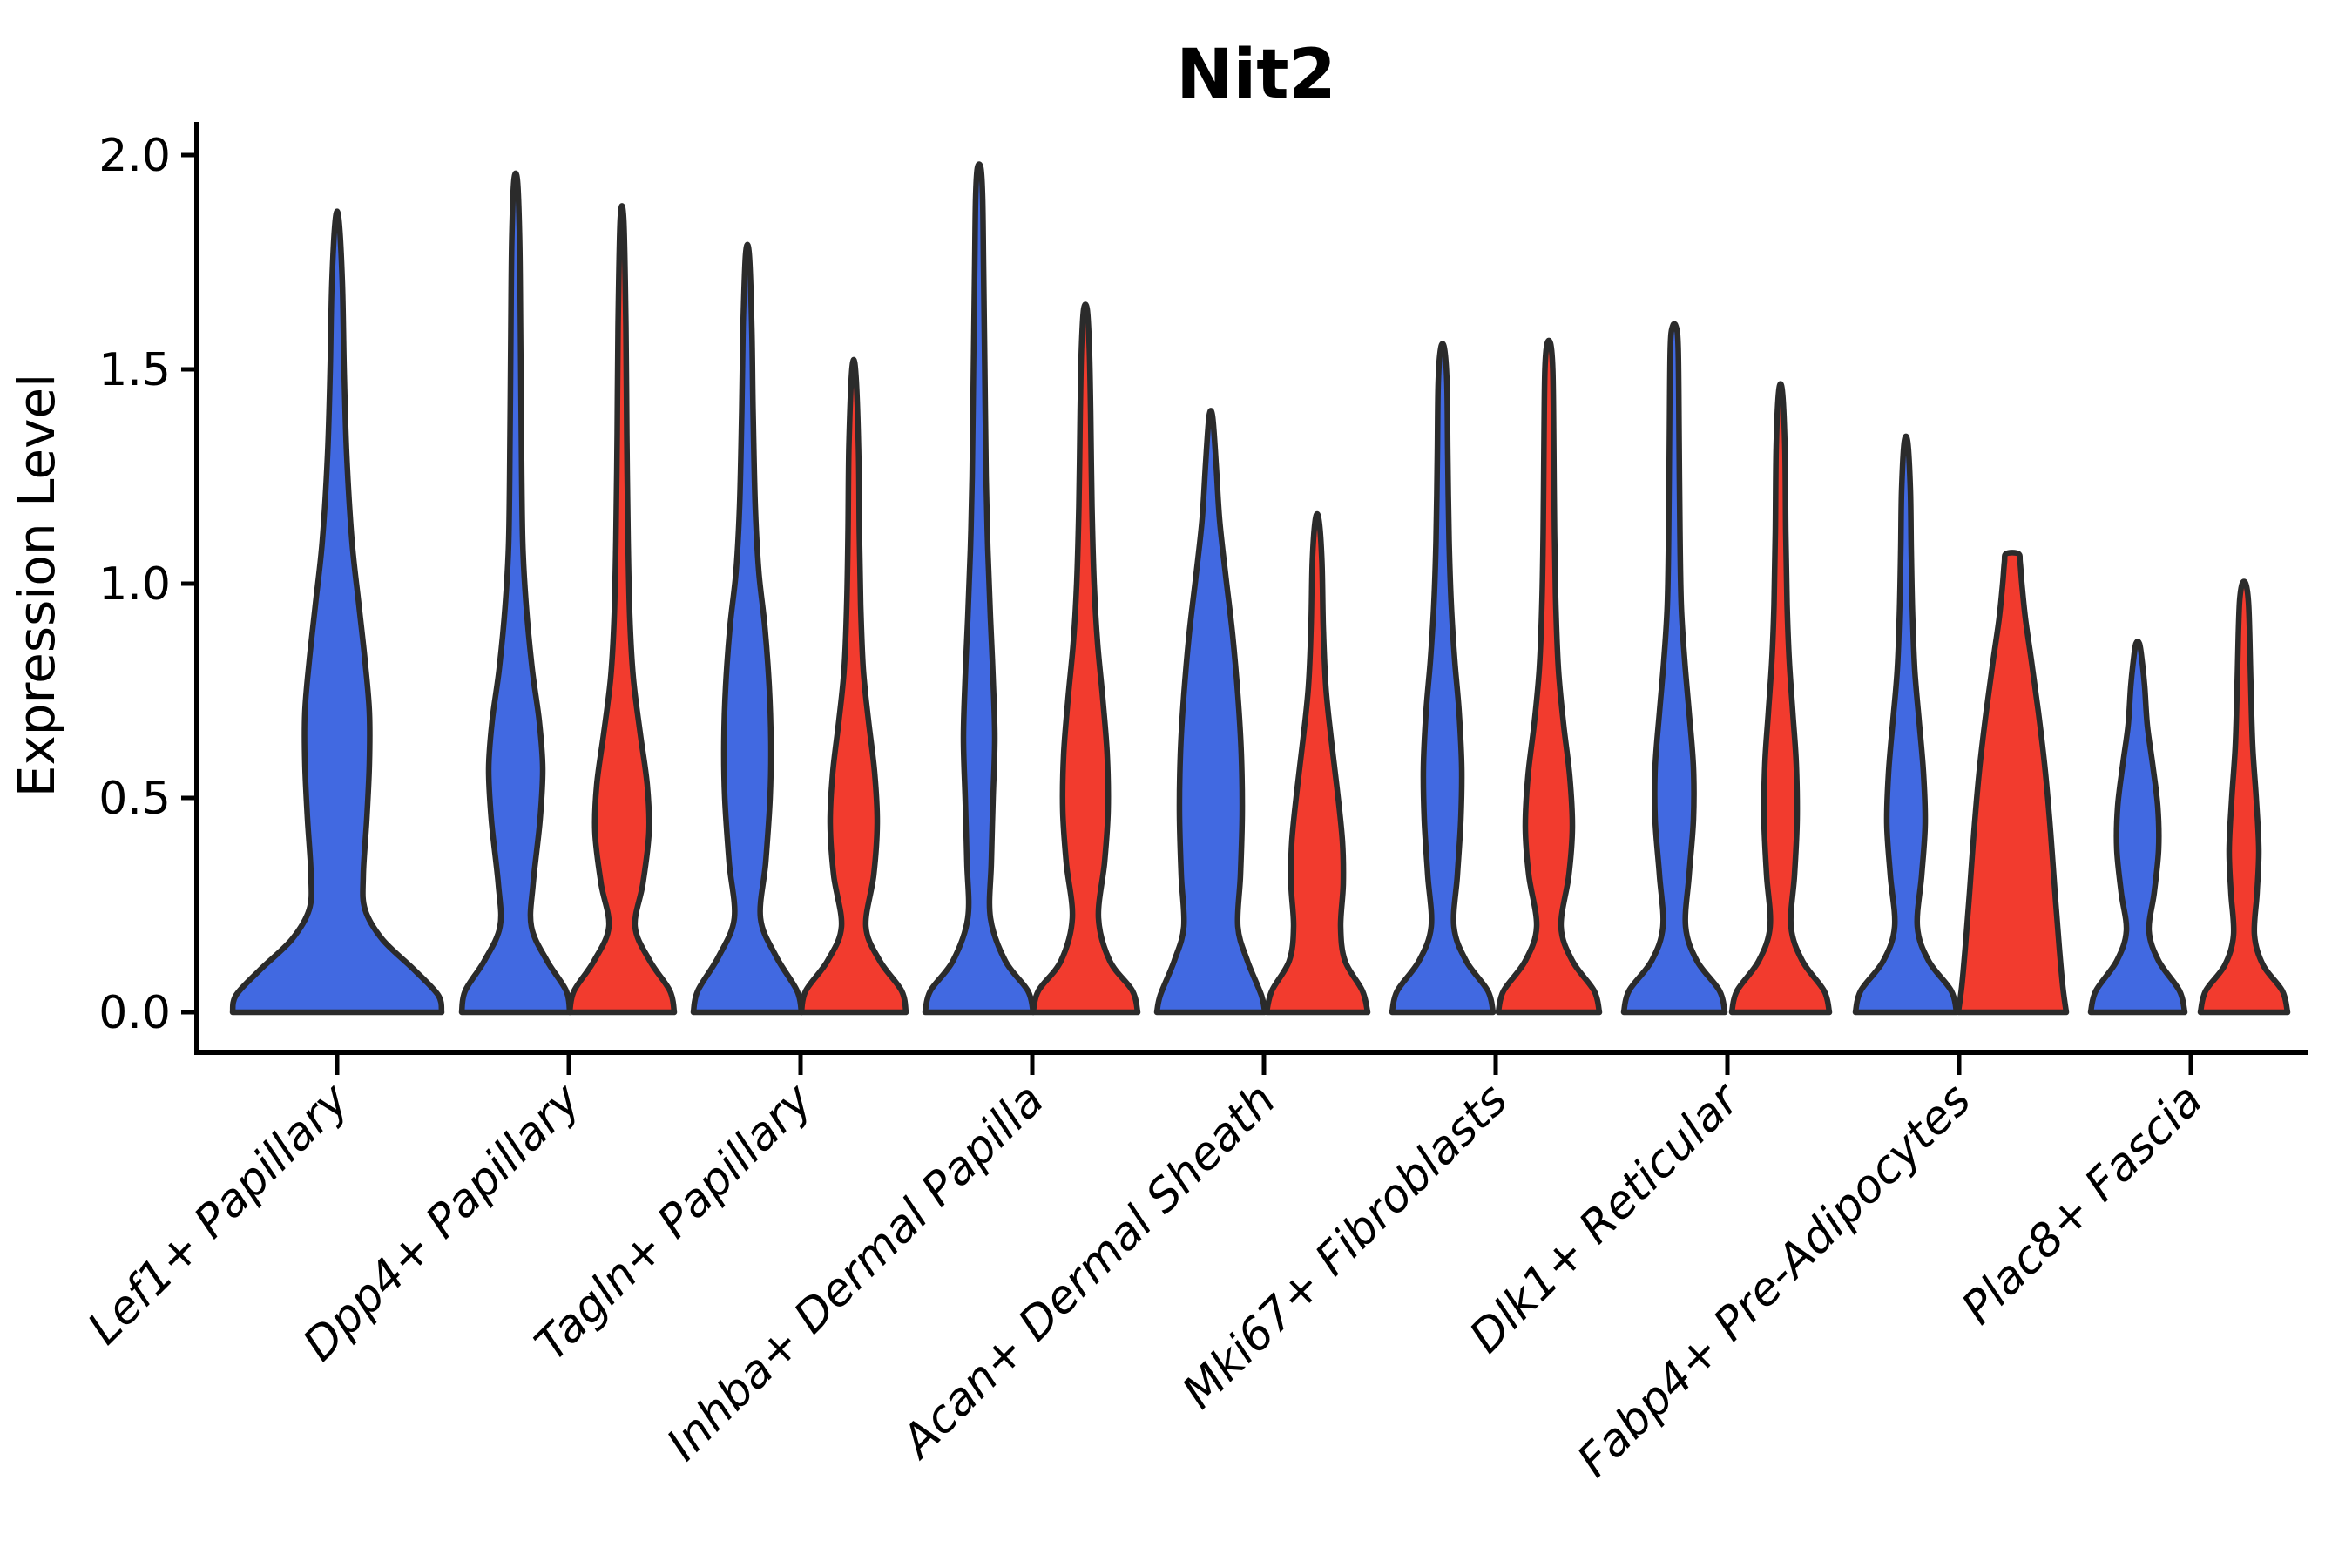 The width and height of the screenshot is (2352, 1568). I want to click on y-tick-label: 1.5, so click(134, 370).